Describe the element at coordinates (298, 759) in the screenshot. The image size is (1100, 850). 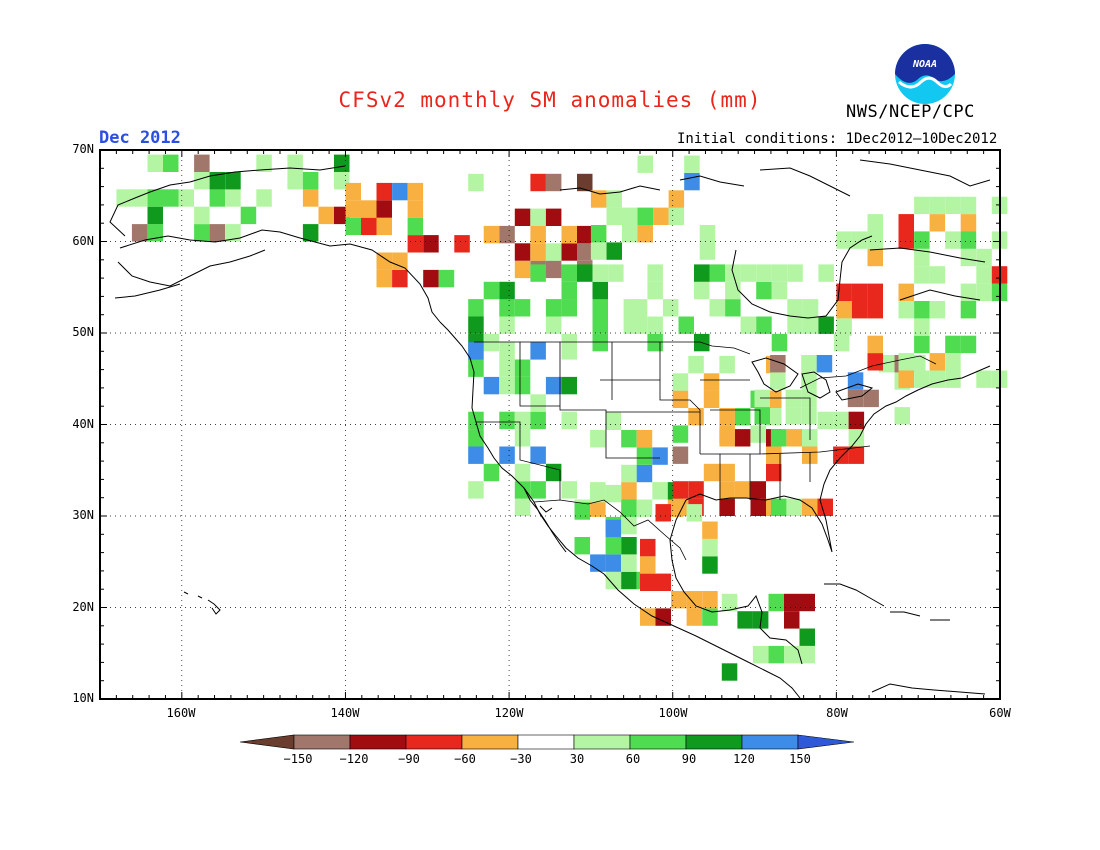
I see `colorbar-label: −150` at that location.